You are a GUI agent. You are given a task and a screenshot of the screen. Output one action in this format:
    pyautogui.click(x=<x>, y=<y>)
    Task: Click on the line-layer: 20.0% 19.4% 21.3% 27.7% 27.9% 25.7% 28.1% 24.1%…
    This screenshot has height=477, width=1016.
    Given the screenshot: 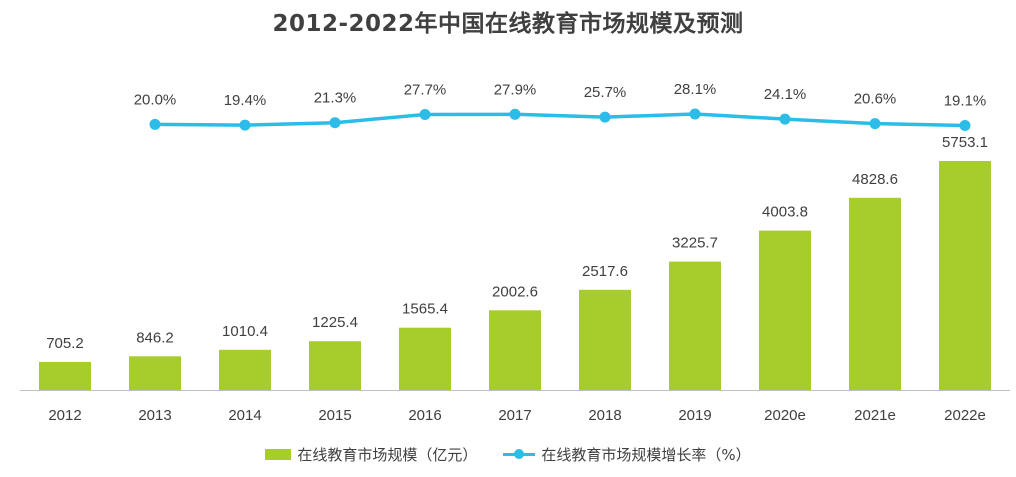 What is the action you would take?
    pyautogui.click(x=560, y=106)
    